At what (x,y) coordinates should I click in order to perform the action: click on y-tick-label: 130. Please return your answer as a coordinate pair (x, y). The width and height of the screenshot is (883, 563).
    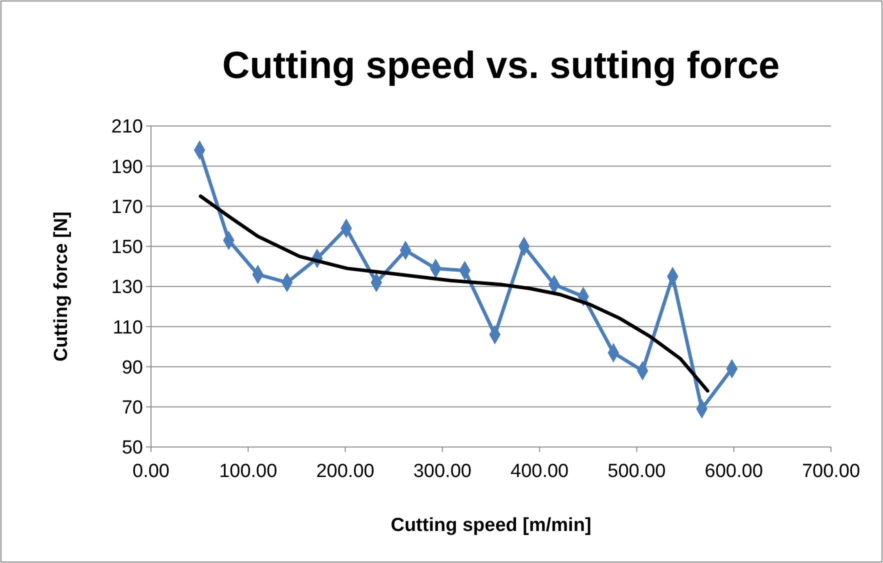
    Looking at the image, I should click on (127, 287).